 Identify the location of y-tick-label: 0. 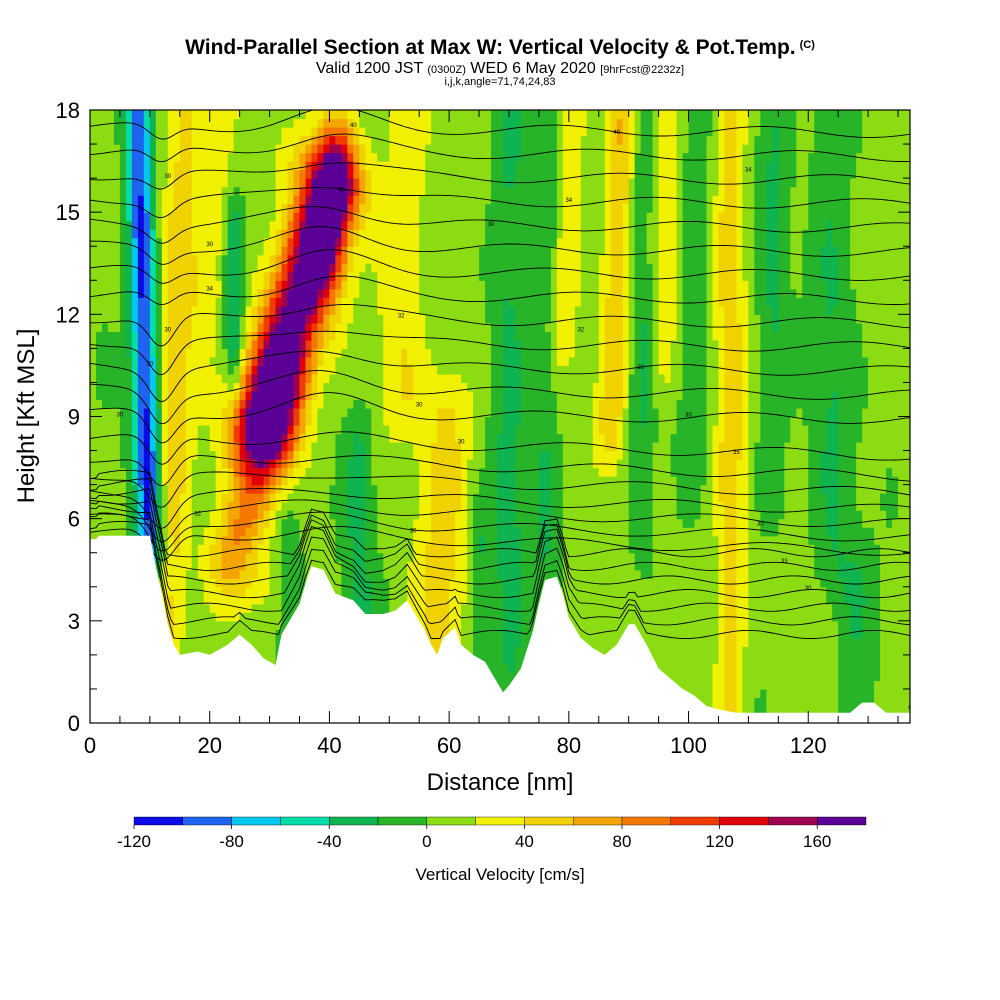
(74, 723).